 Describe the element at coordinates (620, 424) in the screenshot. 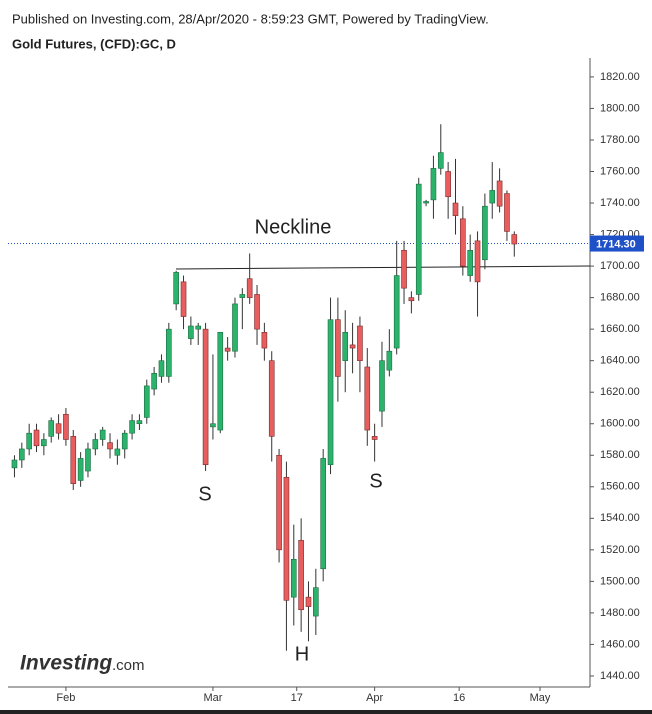

I see `y-tick-label: 1600.00` at that location.